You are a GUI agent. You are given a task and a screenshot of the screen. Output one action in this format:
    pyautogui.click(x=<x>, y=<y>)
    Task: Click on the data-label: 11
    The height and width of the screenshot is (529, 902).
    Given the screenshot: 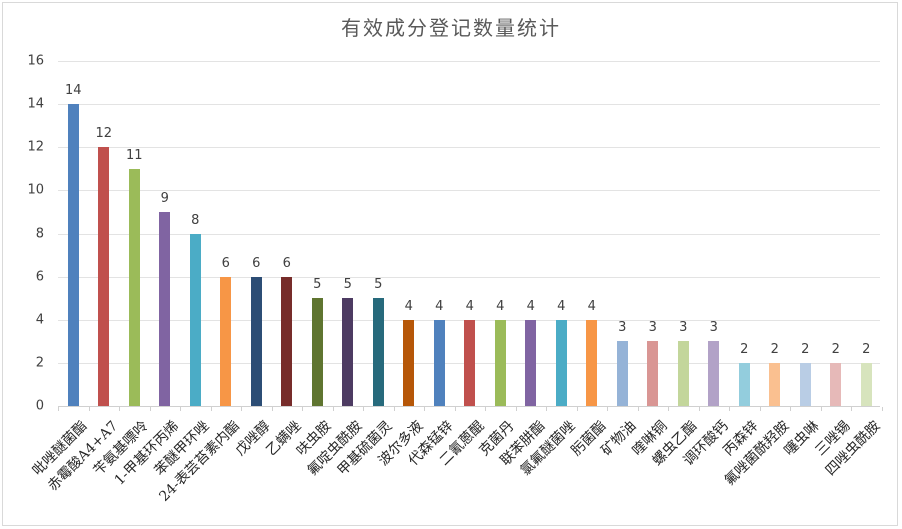 What is the action you would take?
    pyautogui.click(x=134, y=155)
    